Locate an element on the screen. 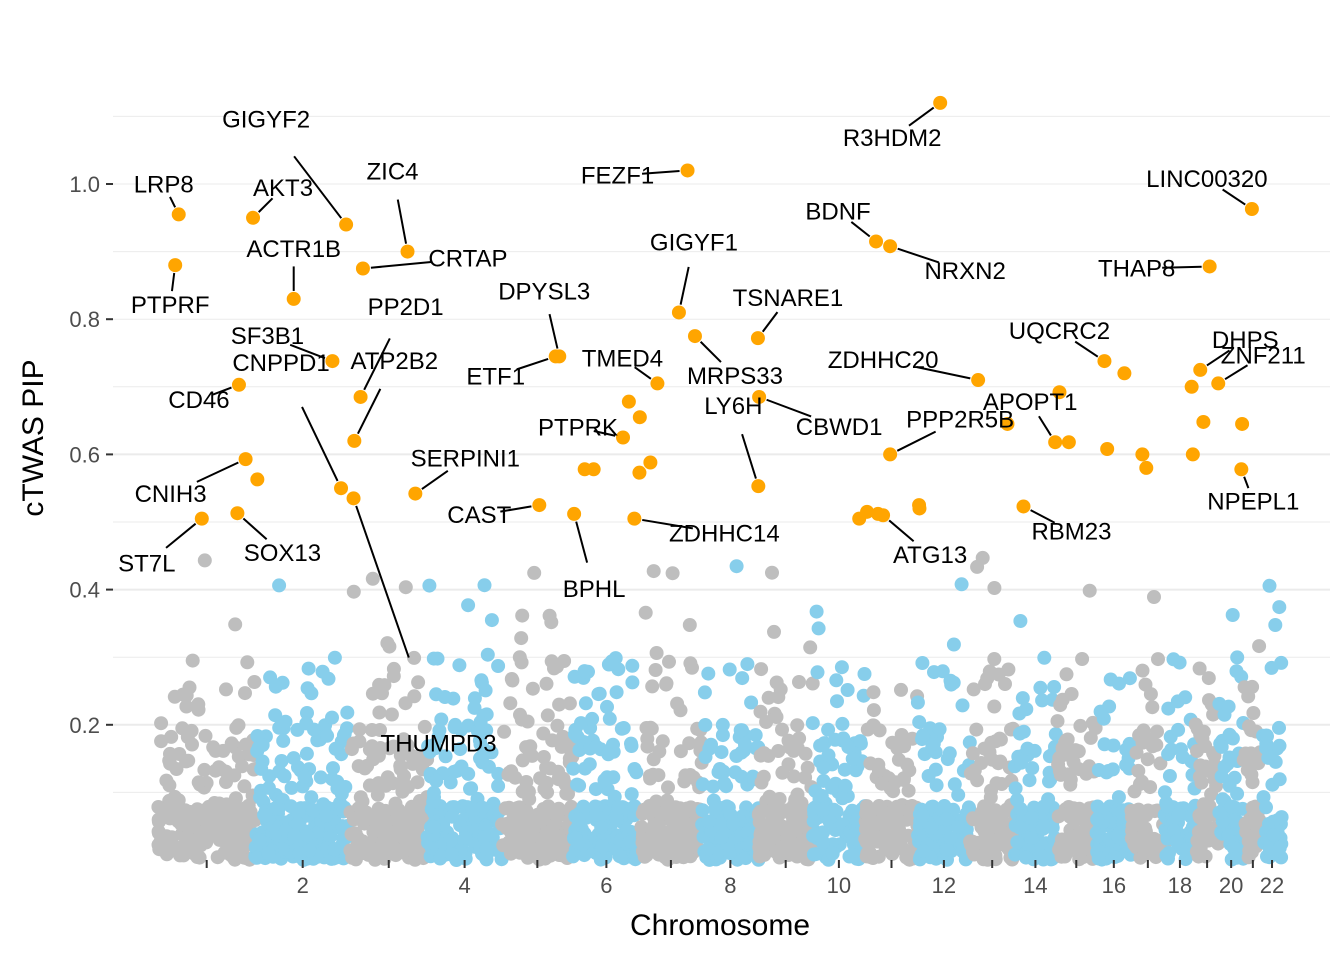 The image size is (1344, 960). gene-label: ZNF211 is located at coordinates (1263, 355).